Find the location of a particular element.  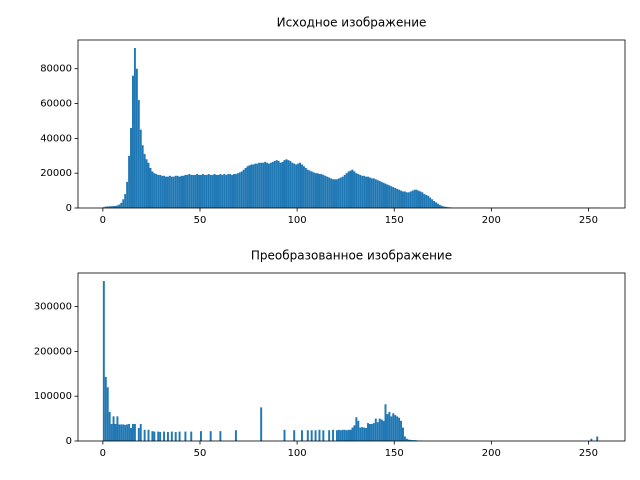

y-tick-label: 60000 is located at coordinates (56, 104).